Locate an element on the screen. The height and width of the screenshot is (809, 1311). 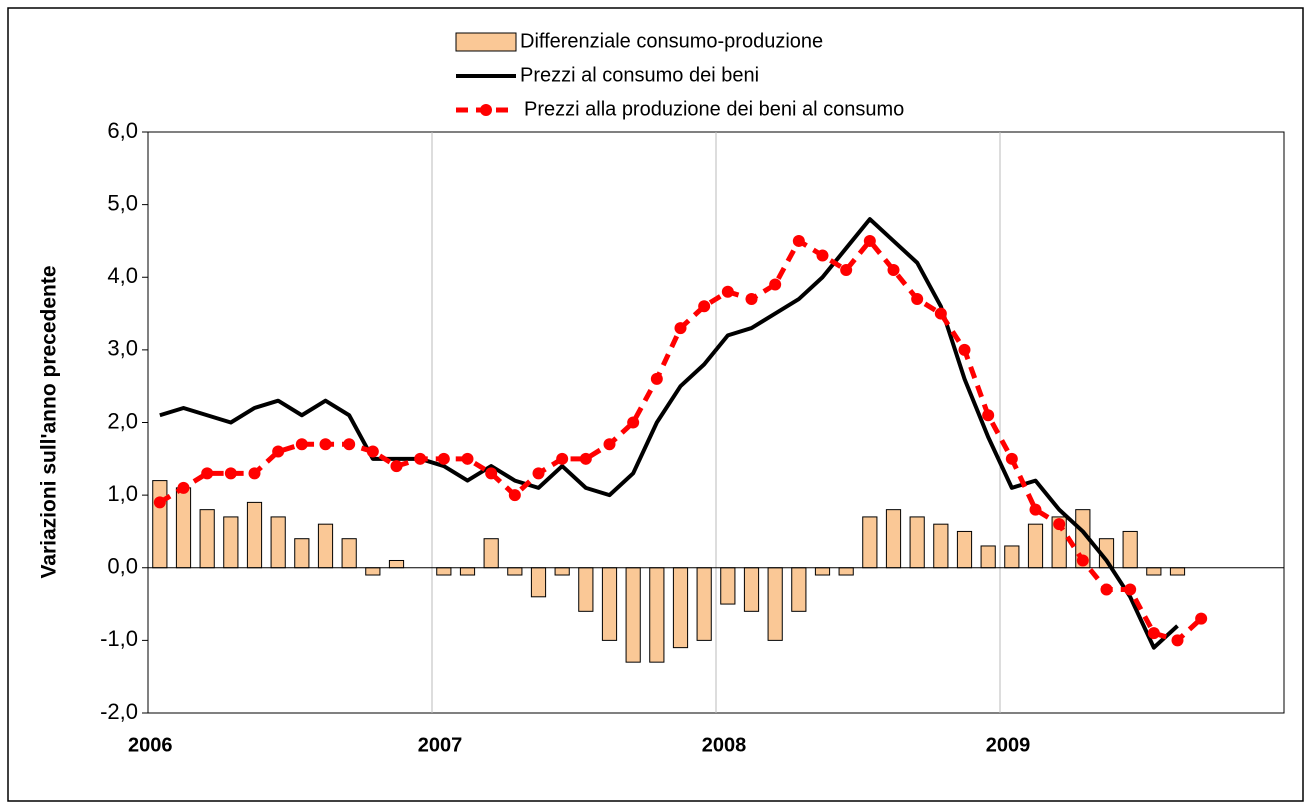
y-tick-label: 3,0 is located at coordinates (122, 348).